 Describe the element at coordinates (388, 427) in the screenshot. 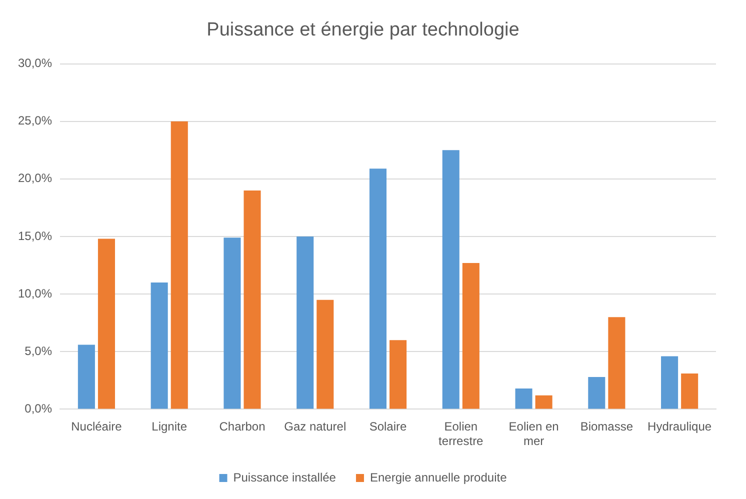

I see `x-tick-label: Solaire` at that location.